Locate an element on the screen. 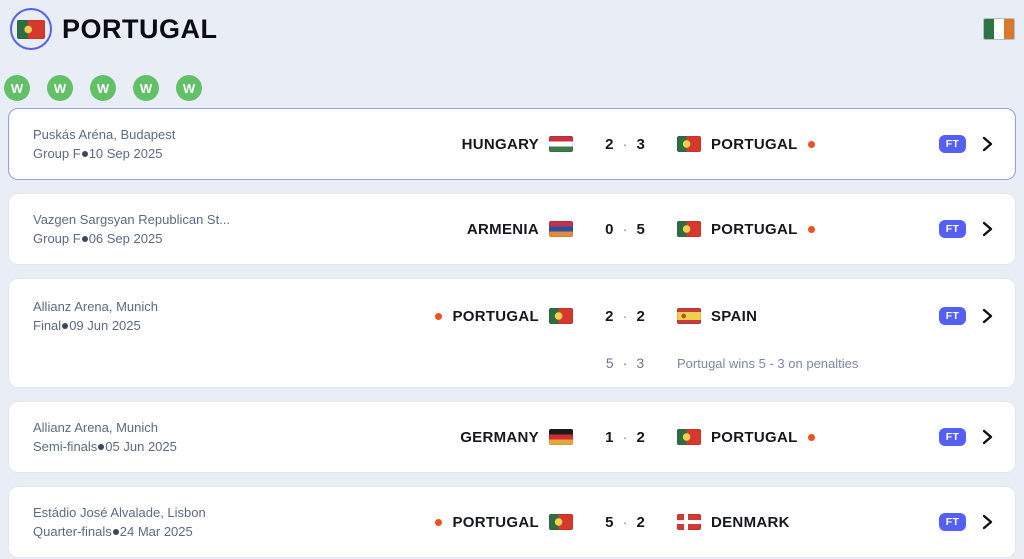 Image resolution: width=1024 pixels, height=559 pixels. away-team-name: SPAIN is located at coordinates (734, 316).